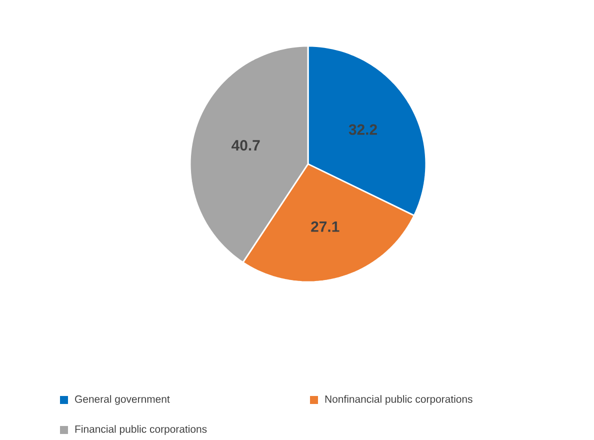  I want to click on legend-label: Financial public corporations, so click(141, 430).